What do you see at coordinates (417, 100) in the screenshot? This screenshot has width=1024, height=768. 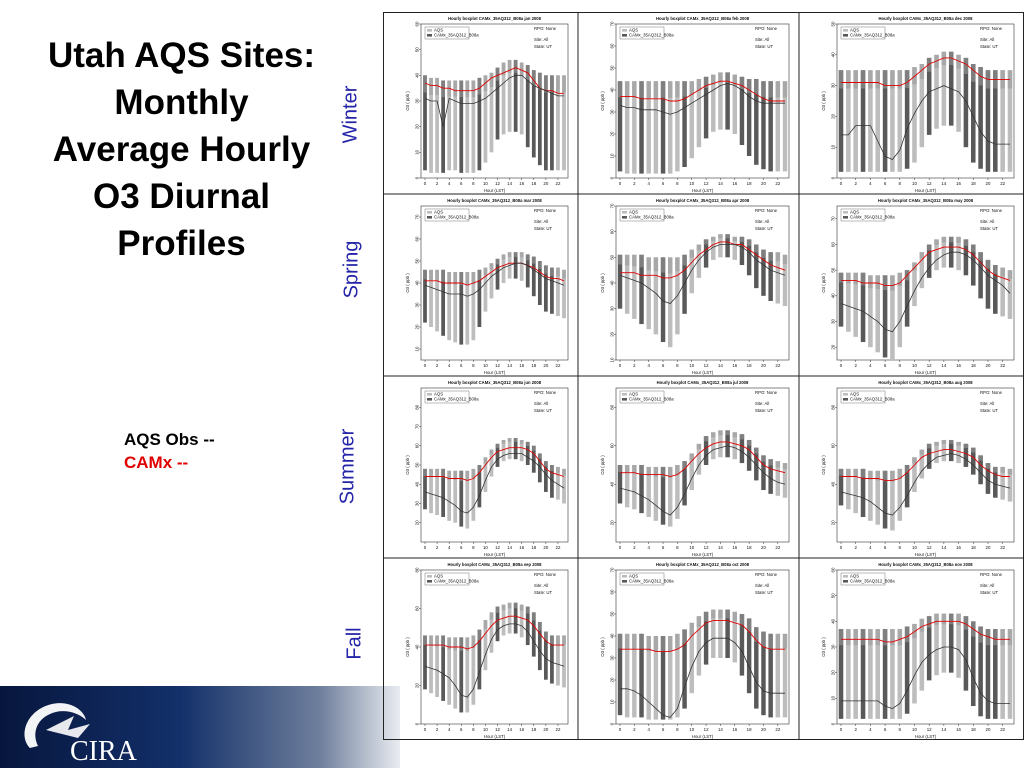 I see `y-tick-label: 30` at bounding box center [417, 100].